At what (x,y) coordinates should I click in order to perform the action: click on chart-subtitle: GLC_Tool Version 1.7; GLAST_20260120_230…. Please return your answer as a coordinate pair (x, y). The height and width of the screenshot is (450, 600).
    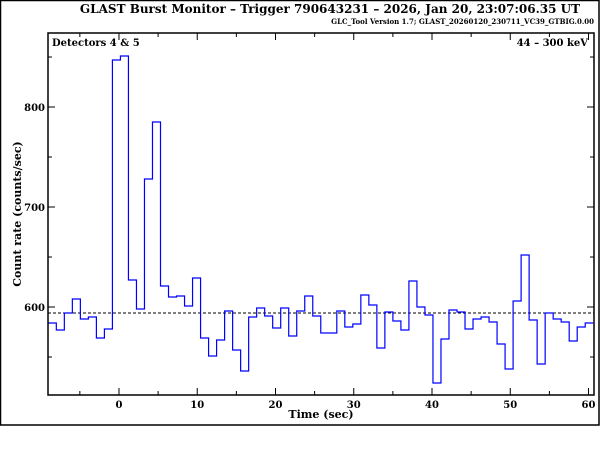
    Looking at the image, I should click on (462, 21).